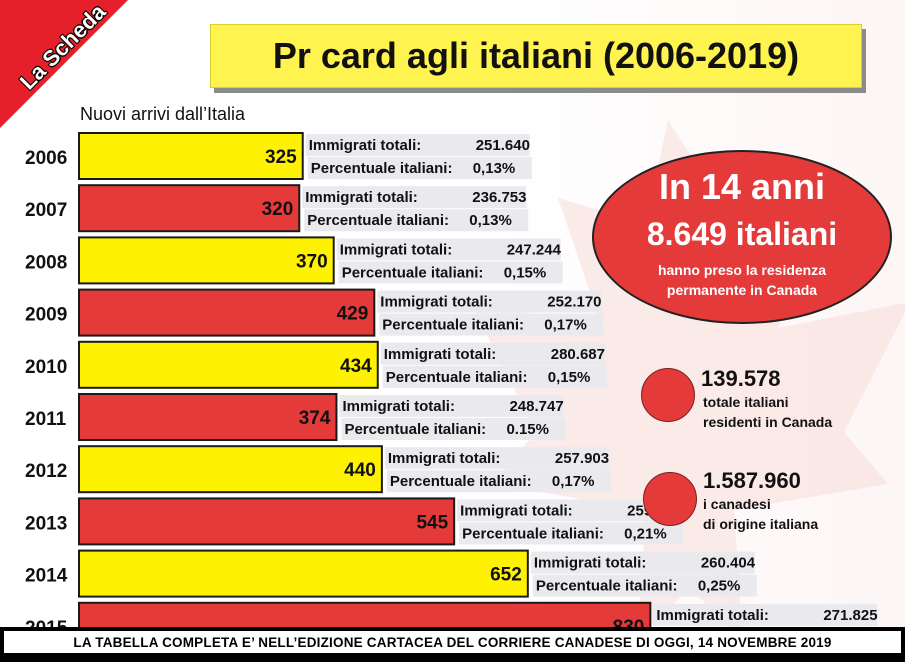 This screenshot has width=905, height=662. What do you see at coordinates (163, 114) in the screenshot?
I see `chart-subtitle: Nuovi arrivi dall’Italia` at bounding box center [163, 114].